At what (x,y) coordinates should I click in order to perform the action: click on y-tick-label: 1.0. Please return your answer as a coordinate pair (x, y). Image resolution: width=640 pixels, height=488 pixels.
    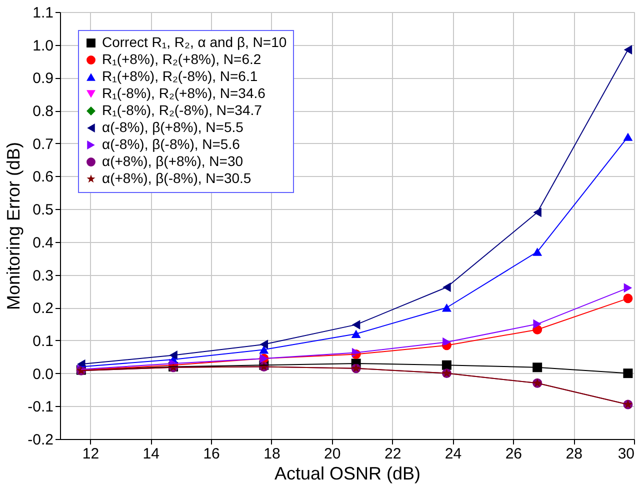
    Looking at the image, I should click on (43, 45).